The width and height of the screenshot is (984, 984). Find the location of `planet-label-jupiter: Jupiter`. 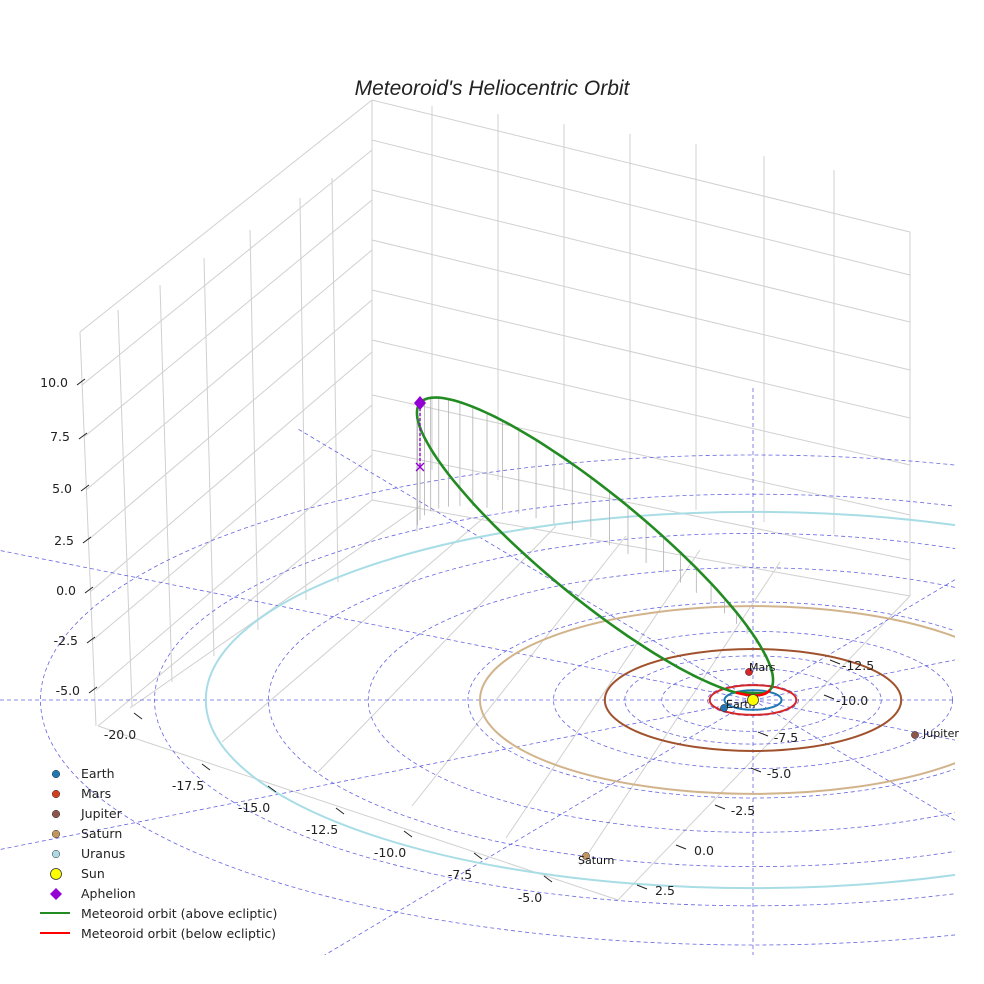

planet-label-jupiter: Jupiter is located at coordinates (940, 733).